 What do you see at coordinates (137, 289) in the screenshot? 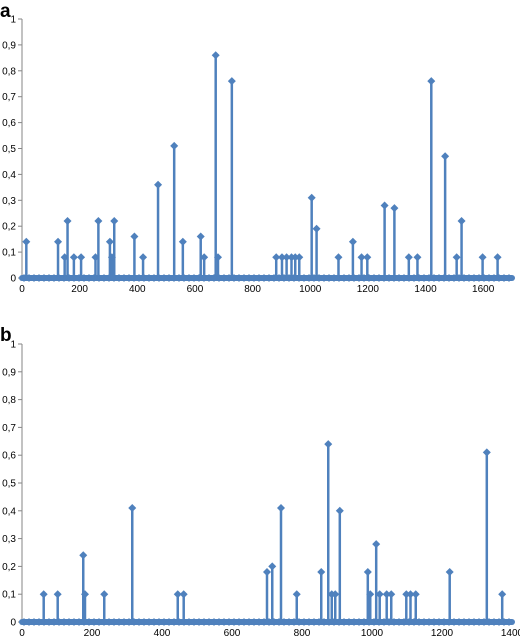
I see `x-tick-label: 400` at bounding box center [137, 289].